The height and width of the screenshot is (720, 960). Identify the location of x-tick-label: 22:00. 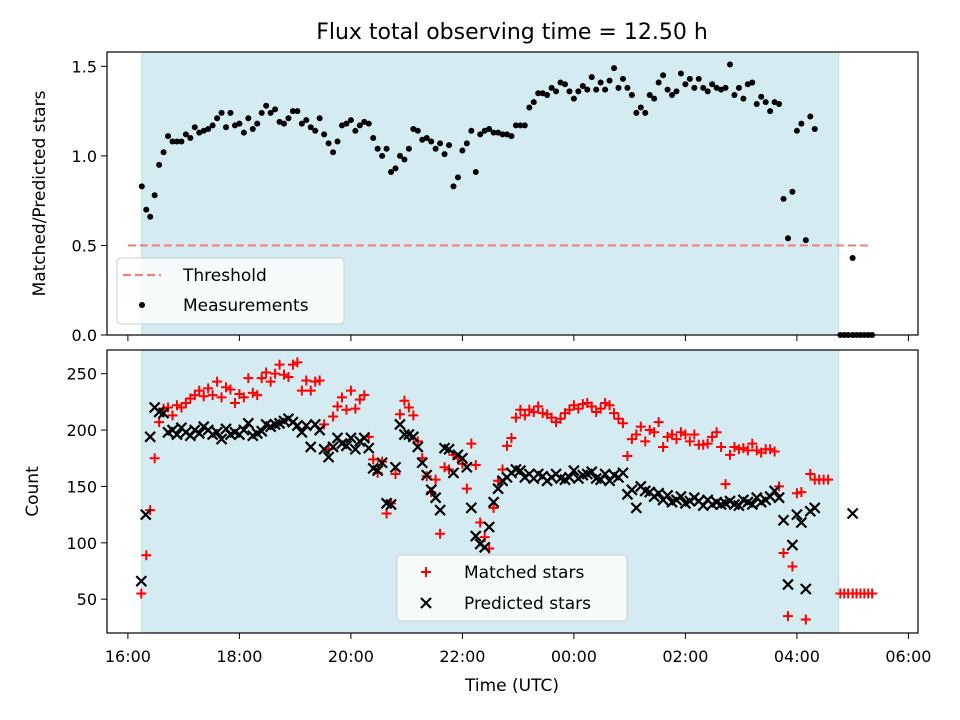
(462, 656).